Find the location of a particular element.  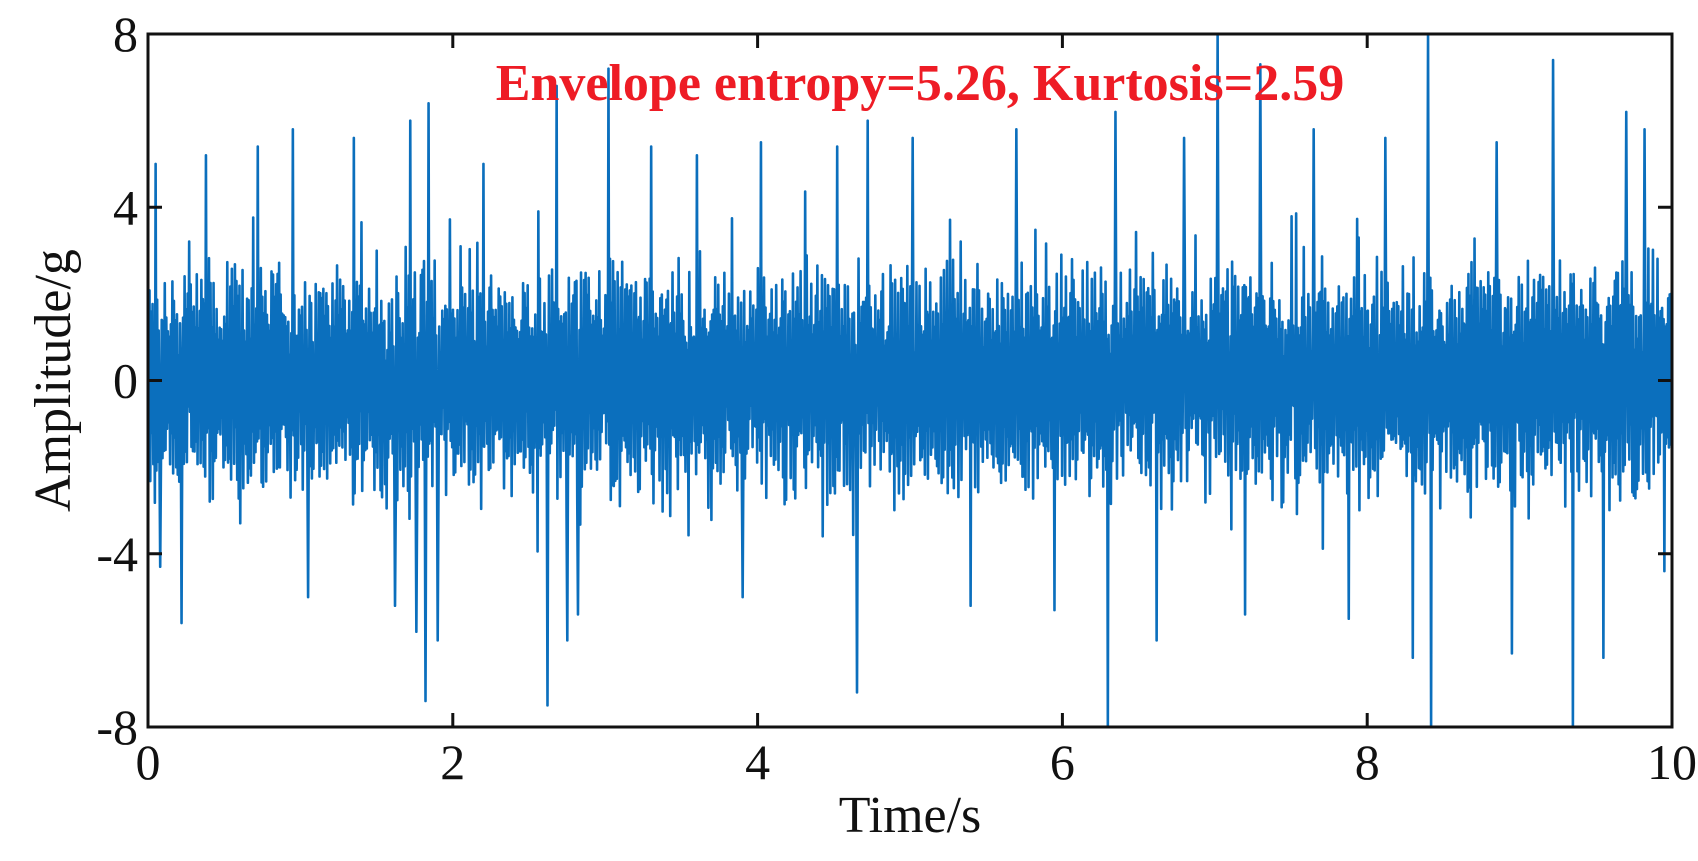

y-tick-label: 4 is located at coordinates (125, 207).